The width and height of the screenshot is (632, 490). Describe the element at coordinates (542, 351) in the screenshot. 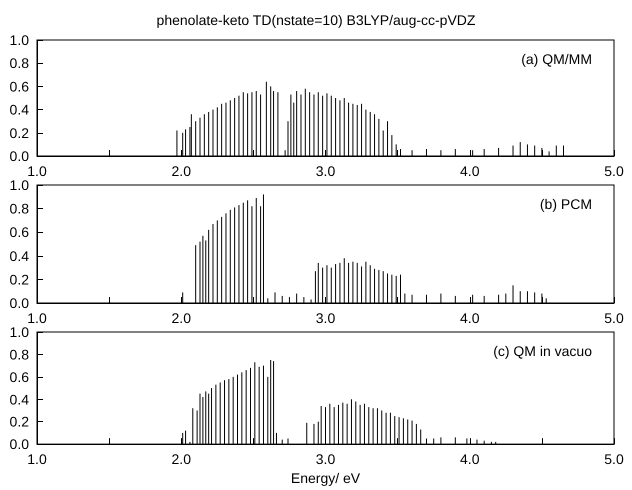

I see `annotation: (c) QM in vacuo` at that location.